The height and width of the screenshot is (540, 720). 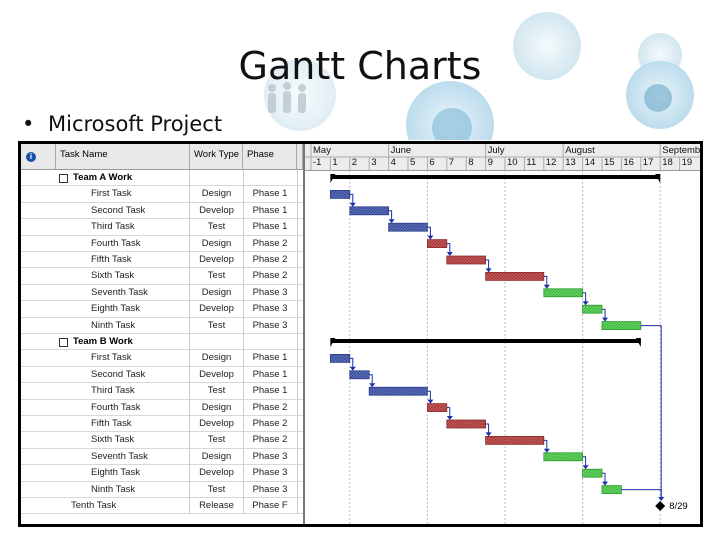 I want to click on work-type-column-header: Work Type, so click(x=216, y=157).